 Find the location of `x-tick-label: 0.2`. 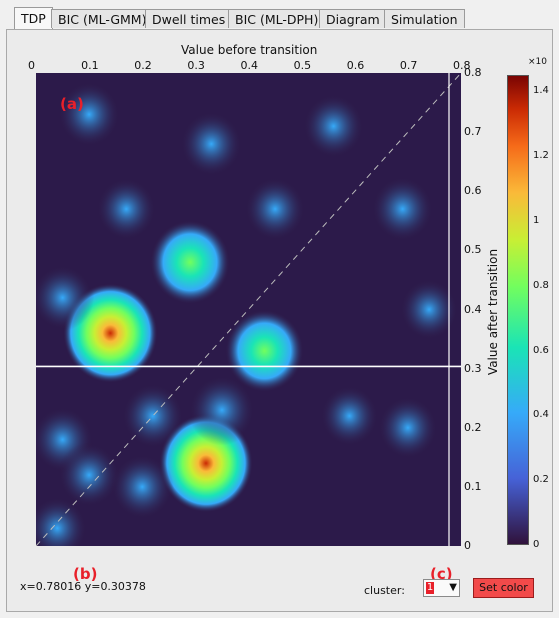

x-tick-label: 0.2 is located at coordinates (143, 65).